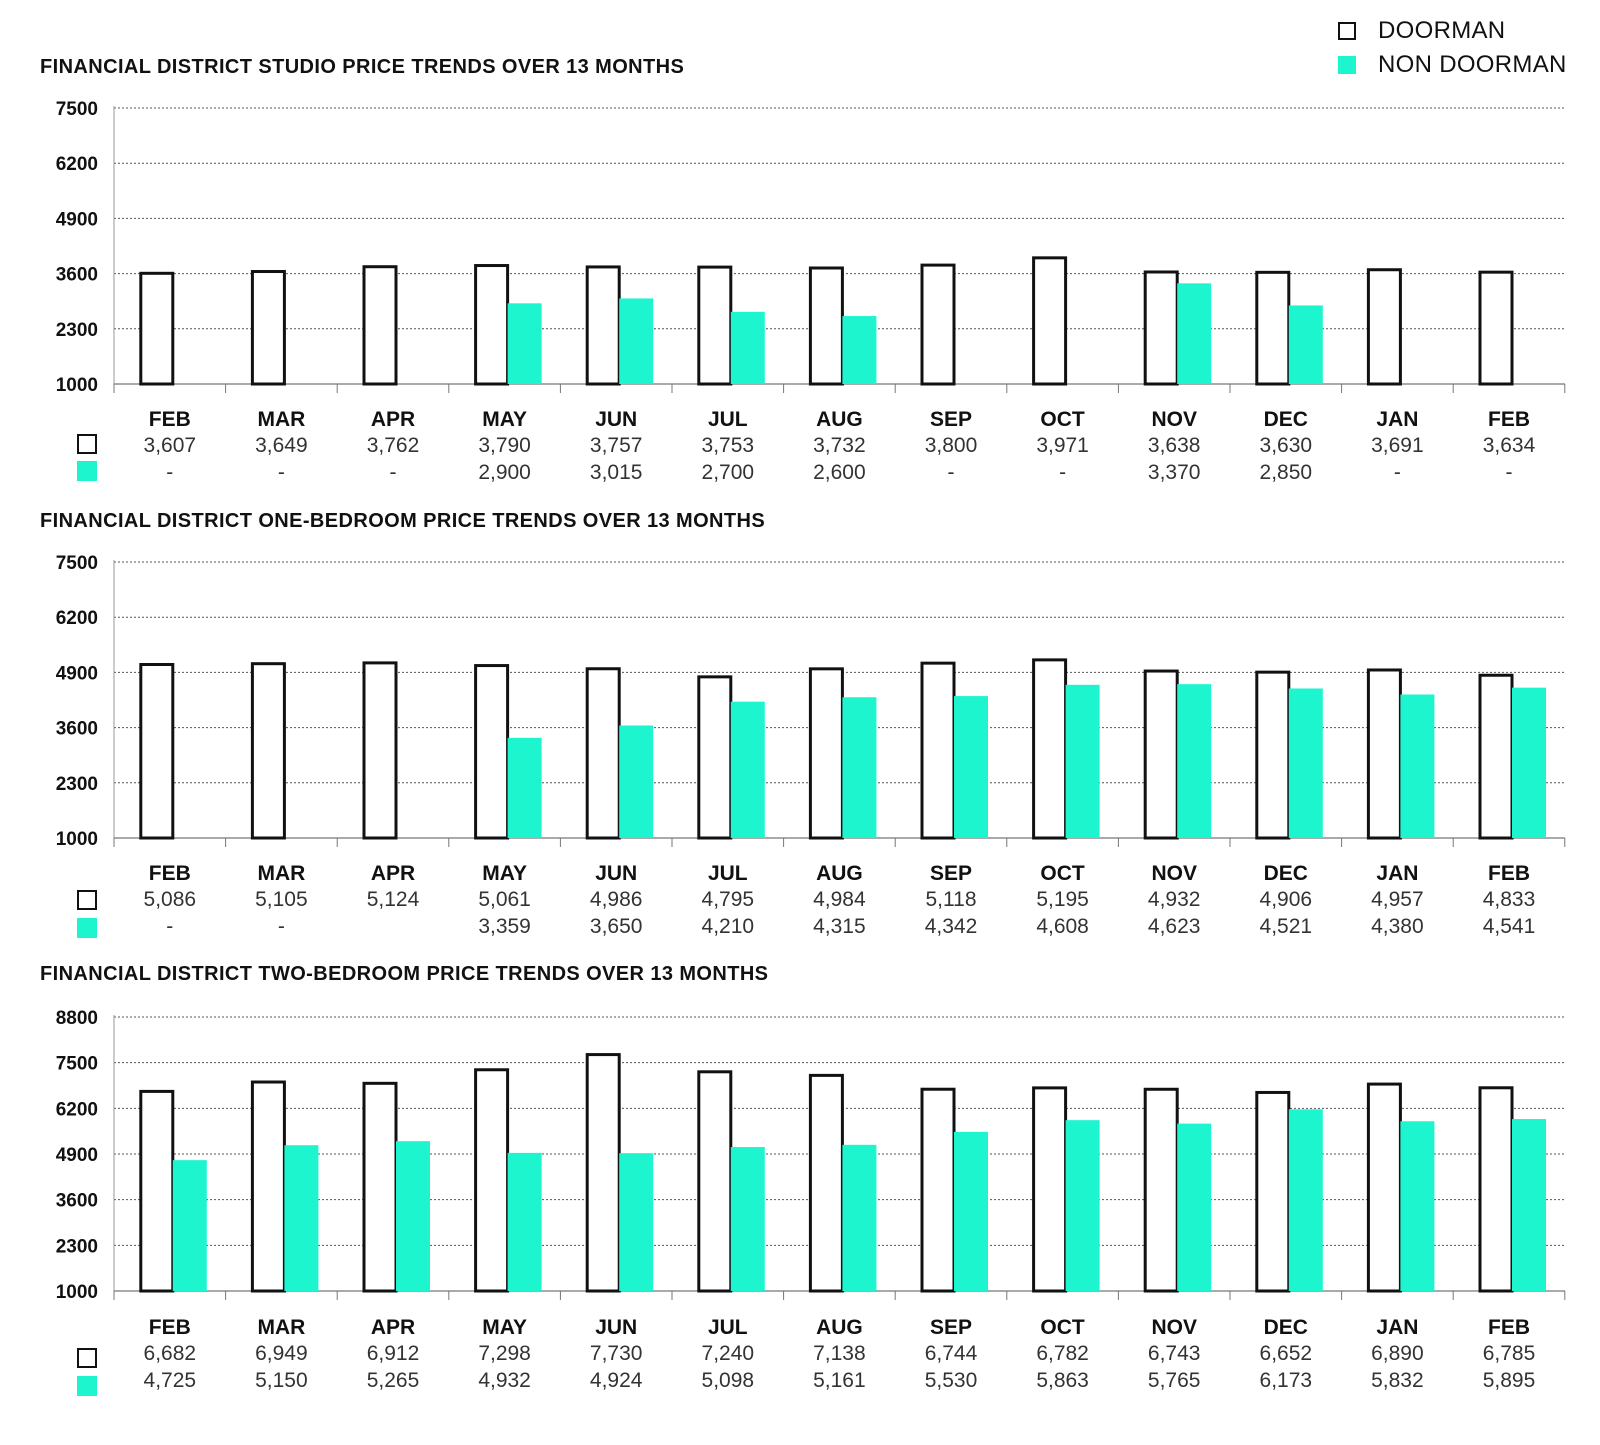 This screenshot has height=1445, width=1600. What do you see at coordinates (170, 1353) in the screenshot?
I see `data-label-doorman: 6,682` at bounding box center [170, 1353].